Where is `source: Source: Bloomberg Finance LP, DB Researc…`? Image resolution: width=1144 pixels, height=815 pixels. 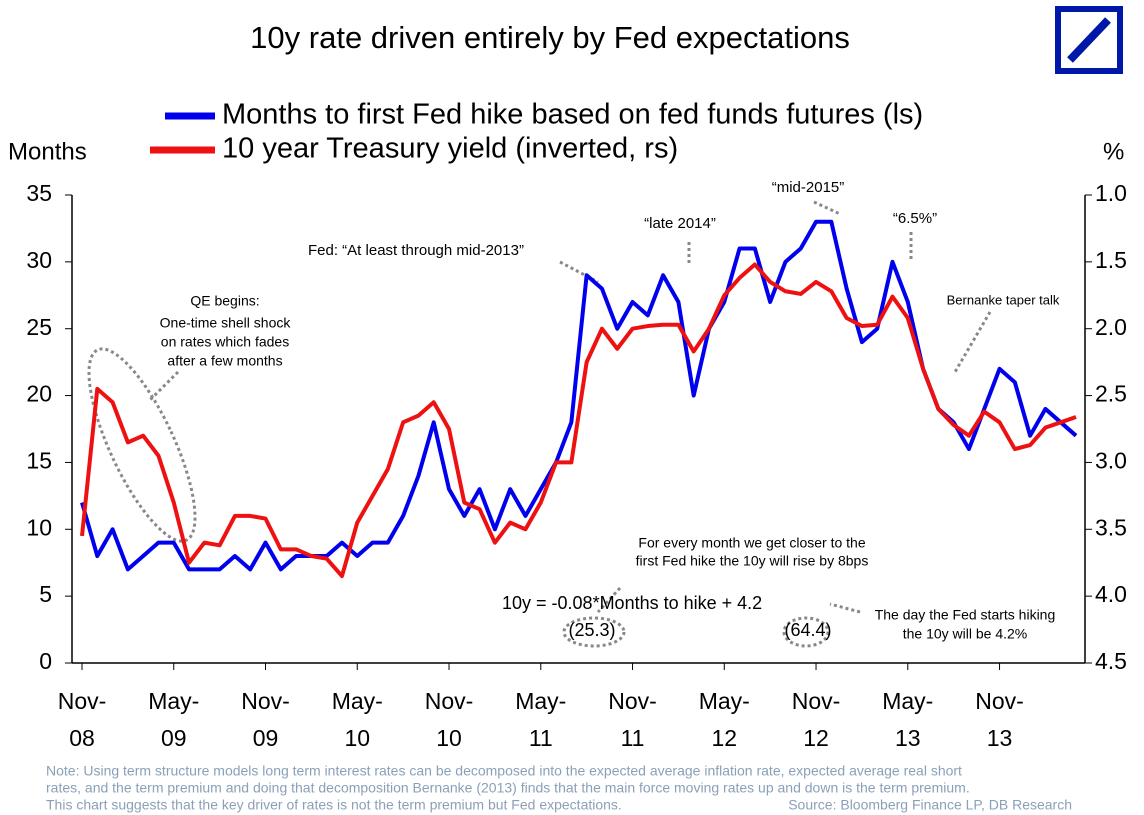
source: Source: Bloomberg Finance LP, DB Researc… is located at coordinates (930, 805).